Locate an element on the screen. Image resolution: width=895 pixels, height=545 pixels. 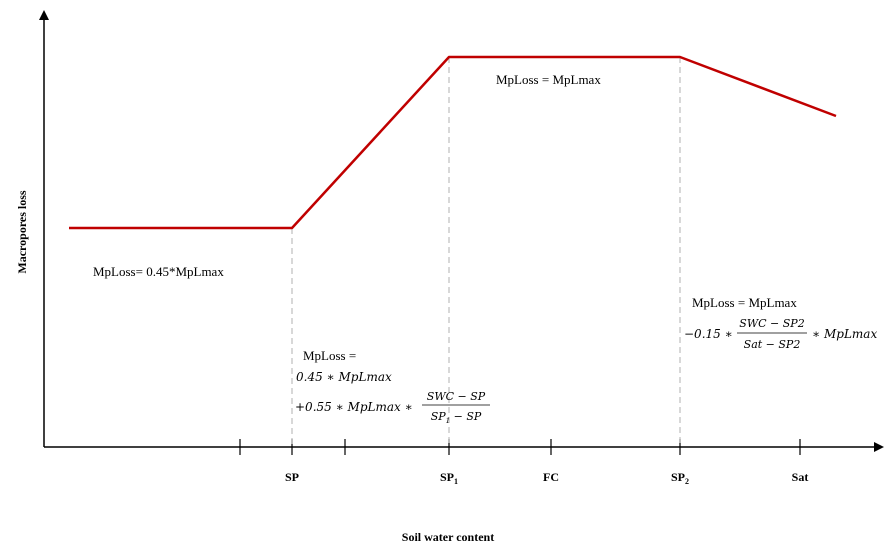
decline-formula-suffix: ∗ MpLmax is located at coordinates (844, 334).